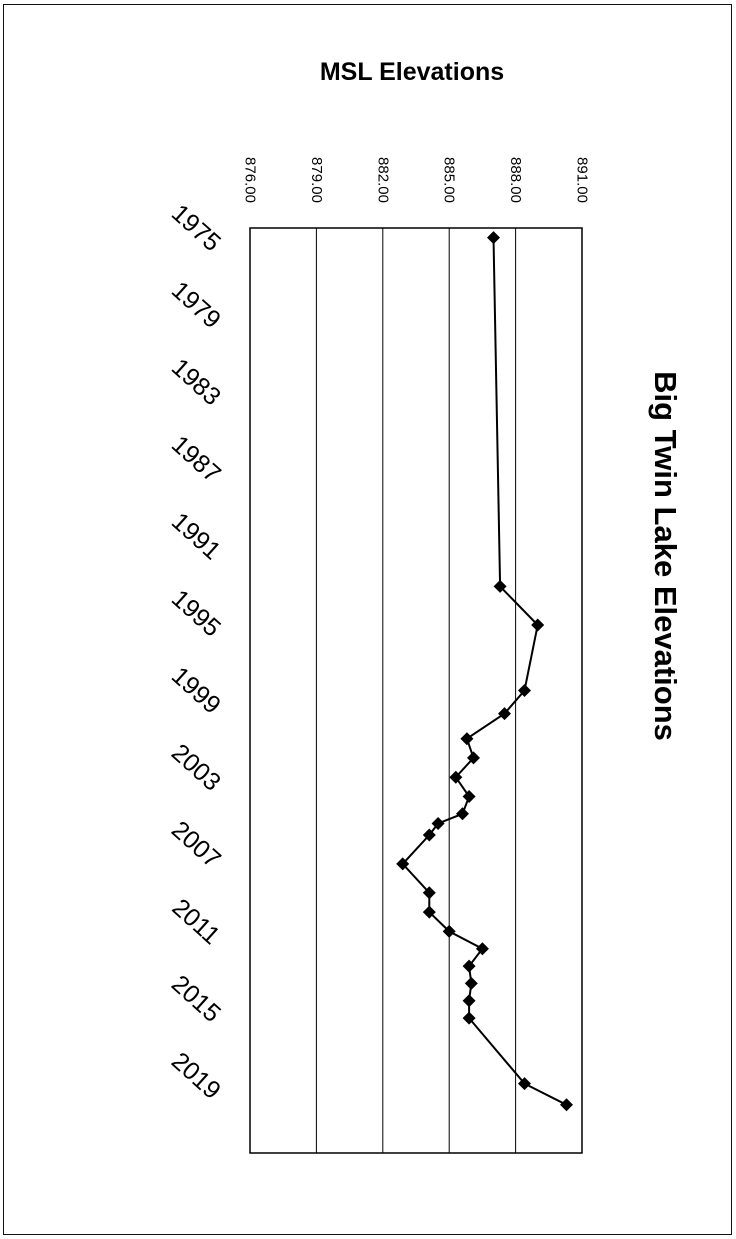 This screenshot has height=1239, width=736. Describe the element at coordinates (250, 180) in the screenshot. I see `y-tick-label: 876.00` at that location.